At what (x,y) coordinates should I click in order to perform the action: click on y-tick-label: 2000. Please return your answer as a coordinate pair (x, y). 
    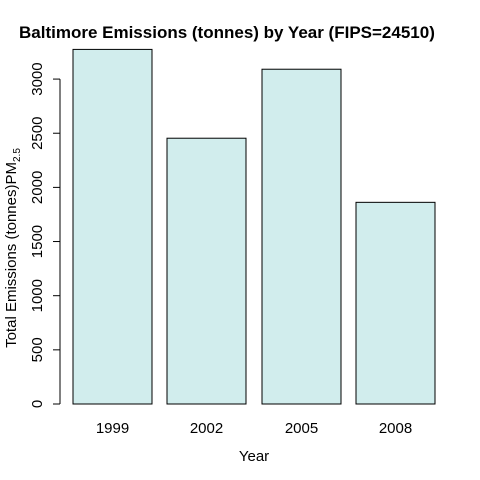
    Looking at the image, I should click on (37, 187).